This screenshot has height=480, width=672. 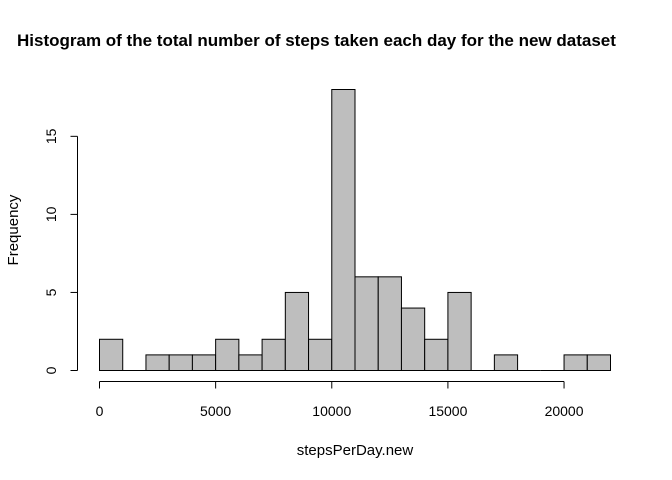 What do you see at coordinates (331, 411) in the screenshot?
I see `x-tick-label: 10000` at bounding box center [331, 411].